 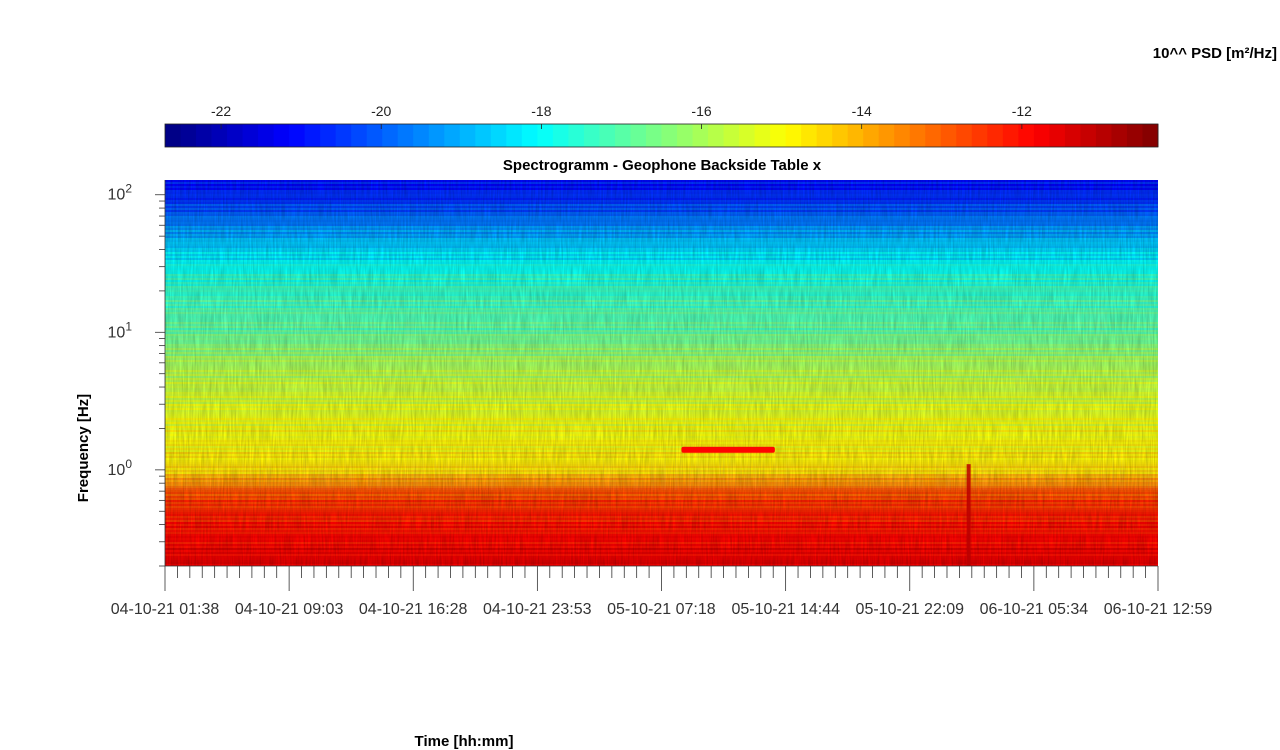 What do you see at coordinates (1022, 111) in the screenshot?
I see `colorbar-tick-label: -12` at bounding box center [1022, 111].